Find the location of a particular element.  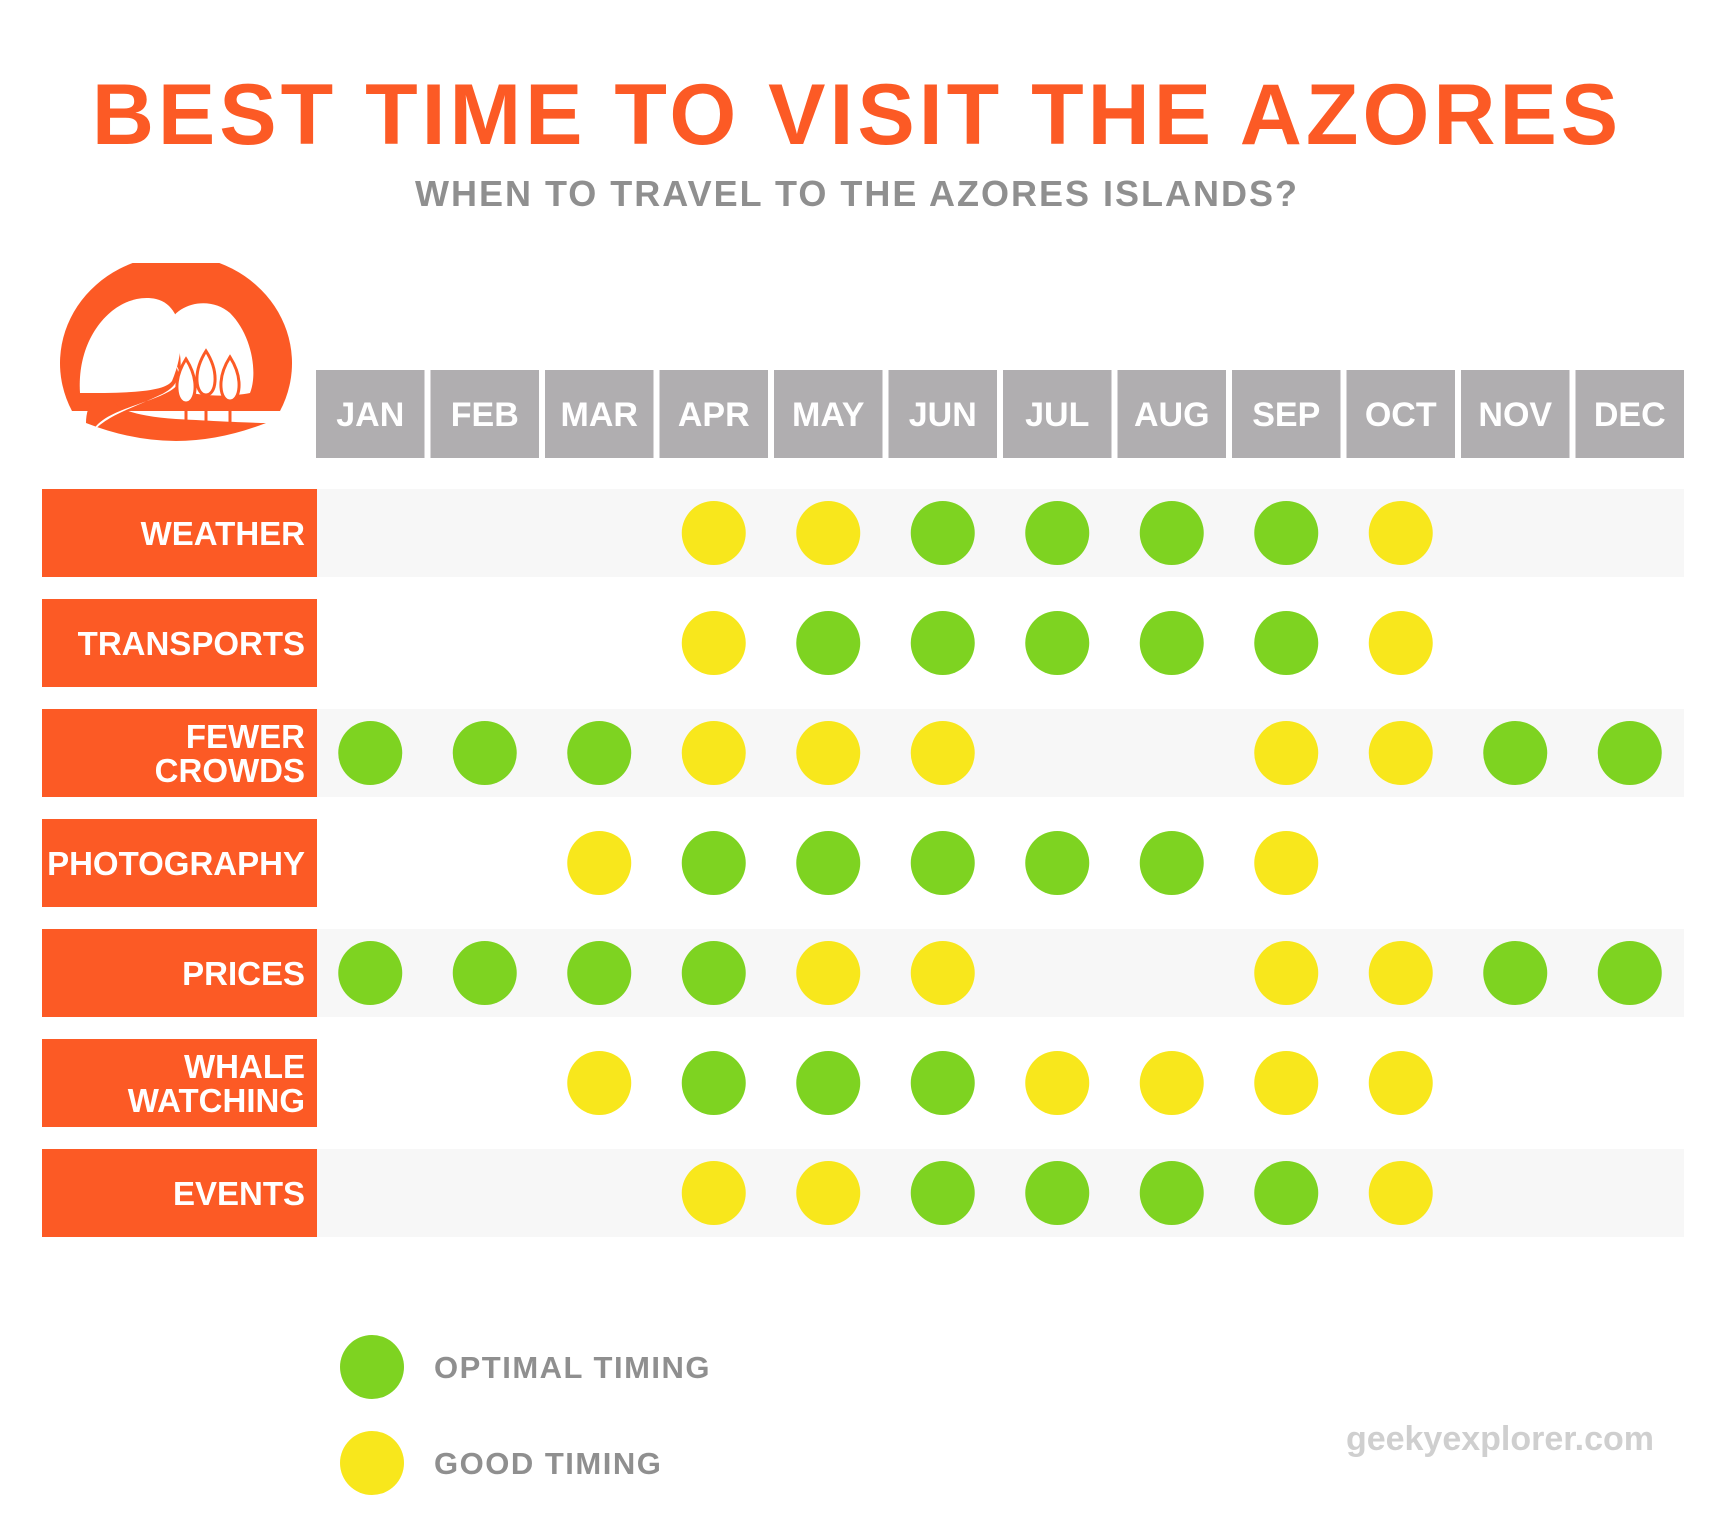

legend-good: GOOD TIMING is located at coordinates (501, 1463).